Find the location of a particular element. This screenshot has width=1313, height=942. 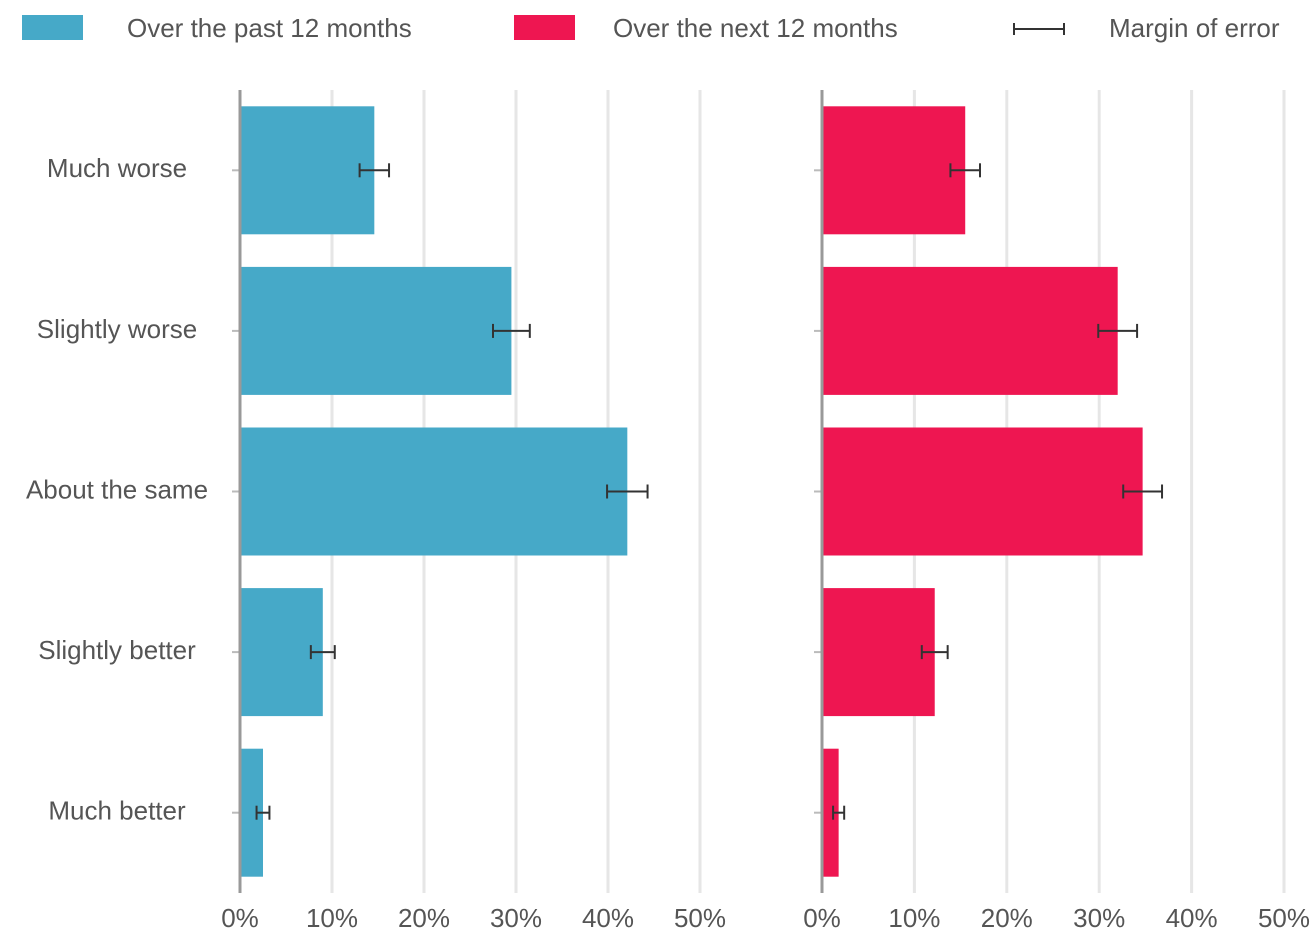

y-tick-label: Slightly worse is located at coordinates (117, 329).